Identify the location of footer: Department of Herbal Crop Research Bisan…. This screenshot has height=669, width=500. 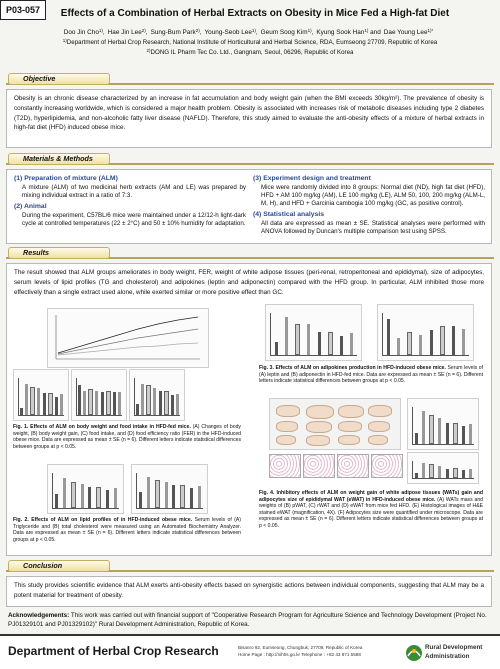
(250, 651).